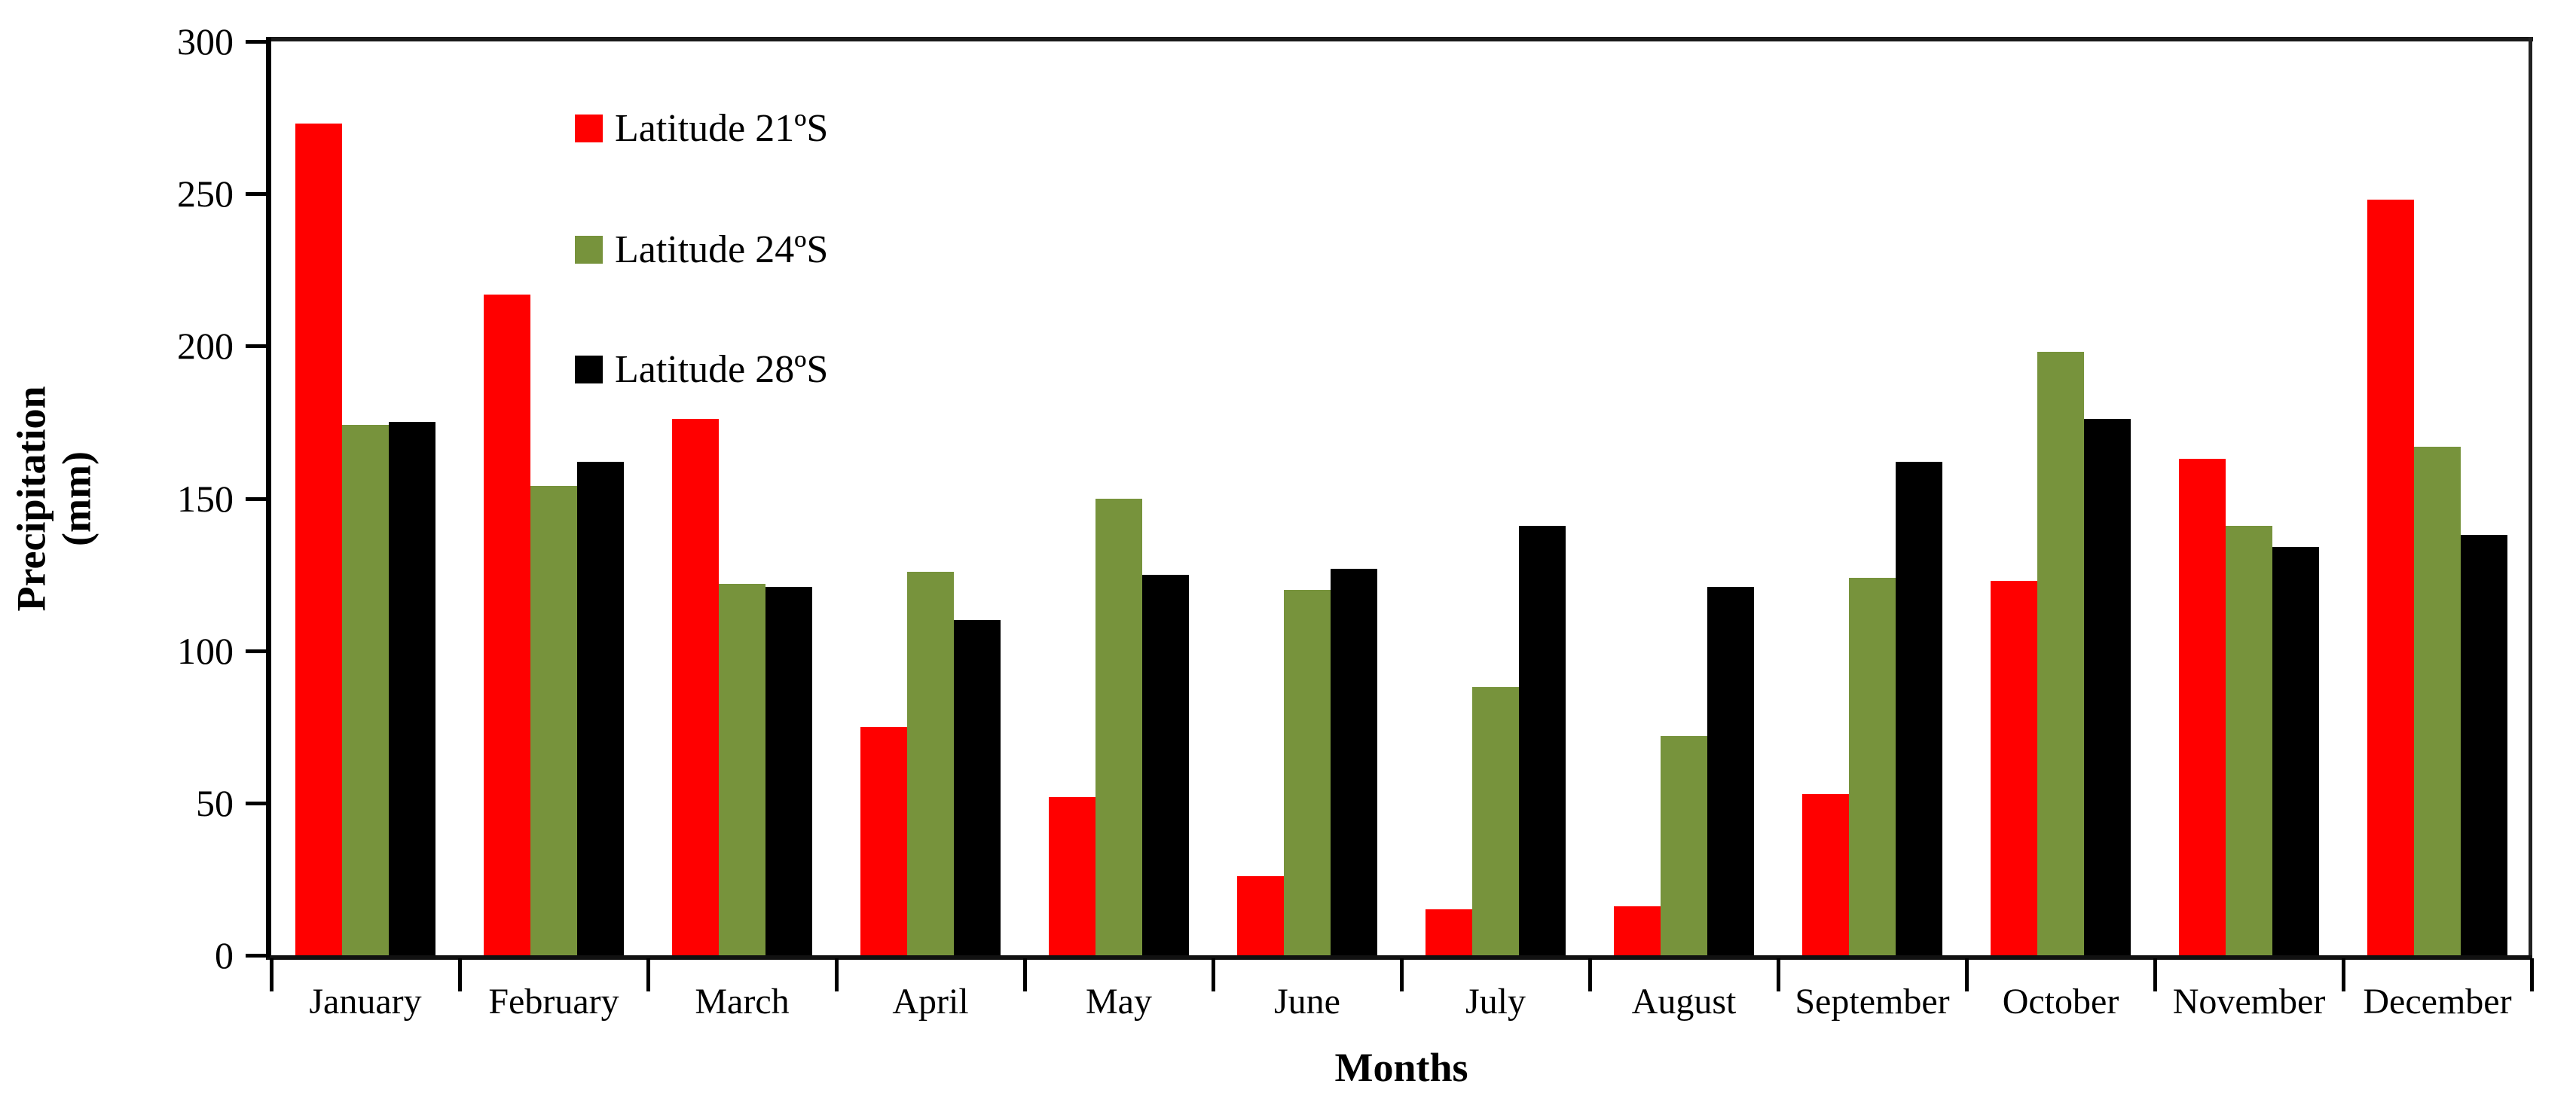  I want to click on bar-april-latitude-21ºs, so click(883, 840).